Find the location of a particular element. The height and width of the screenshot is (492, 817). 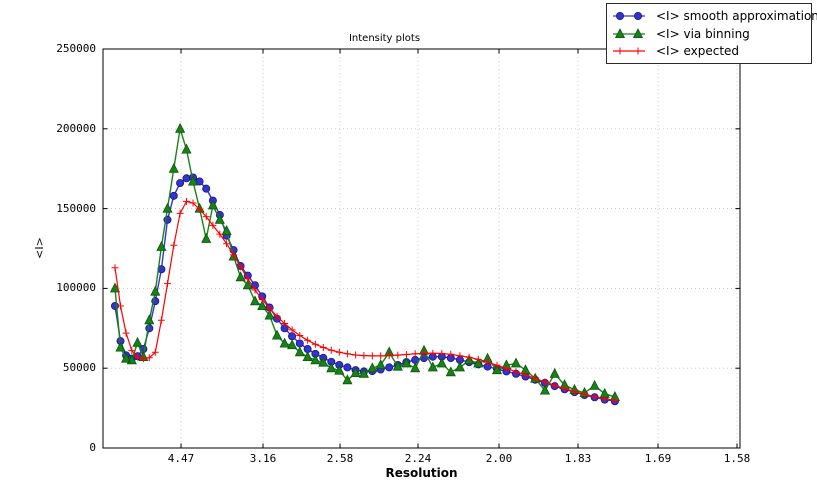

legend-item-via-binning: <I> via binning is located at coordinates (709, 34).